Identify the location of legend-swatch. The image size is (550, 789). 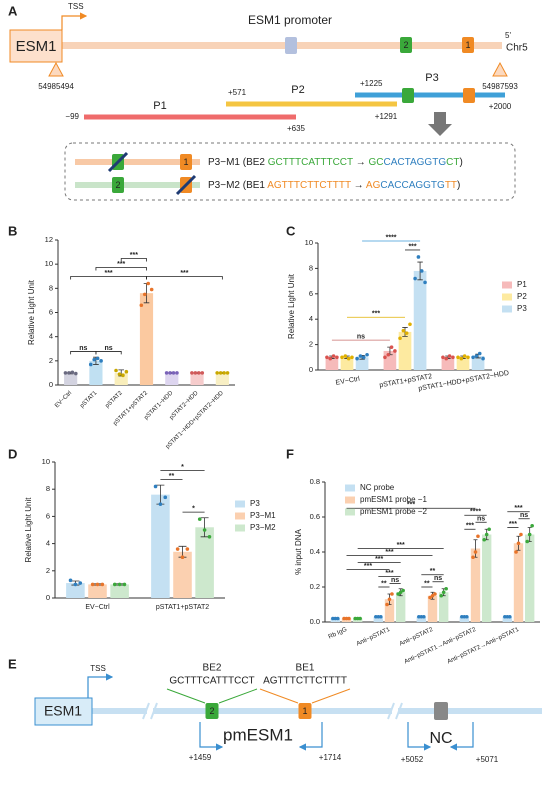
(350, 500).